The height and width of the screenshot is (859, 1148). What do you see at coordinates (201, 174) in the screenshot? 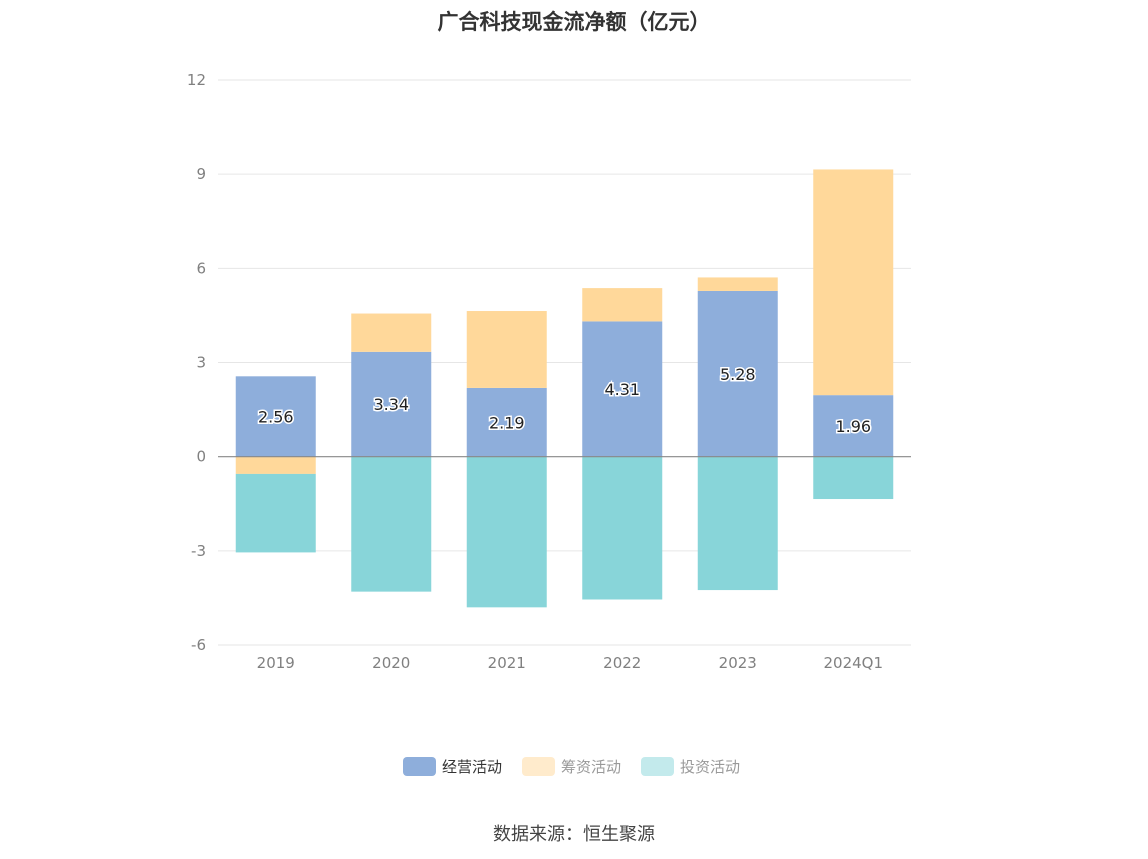
I see `y-tick-label: 9` at bounding box center [201, 174].